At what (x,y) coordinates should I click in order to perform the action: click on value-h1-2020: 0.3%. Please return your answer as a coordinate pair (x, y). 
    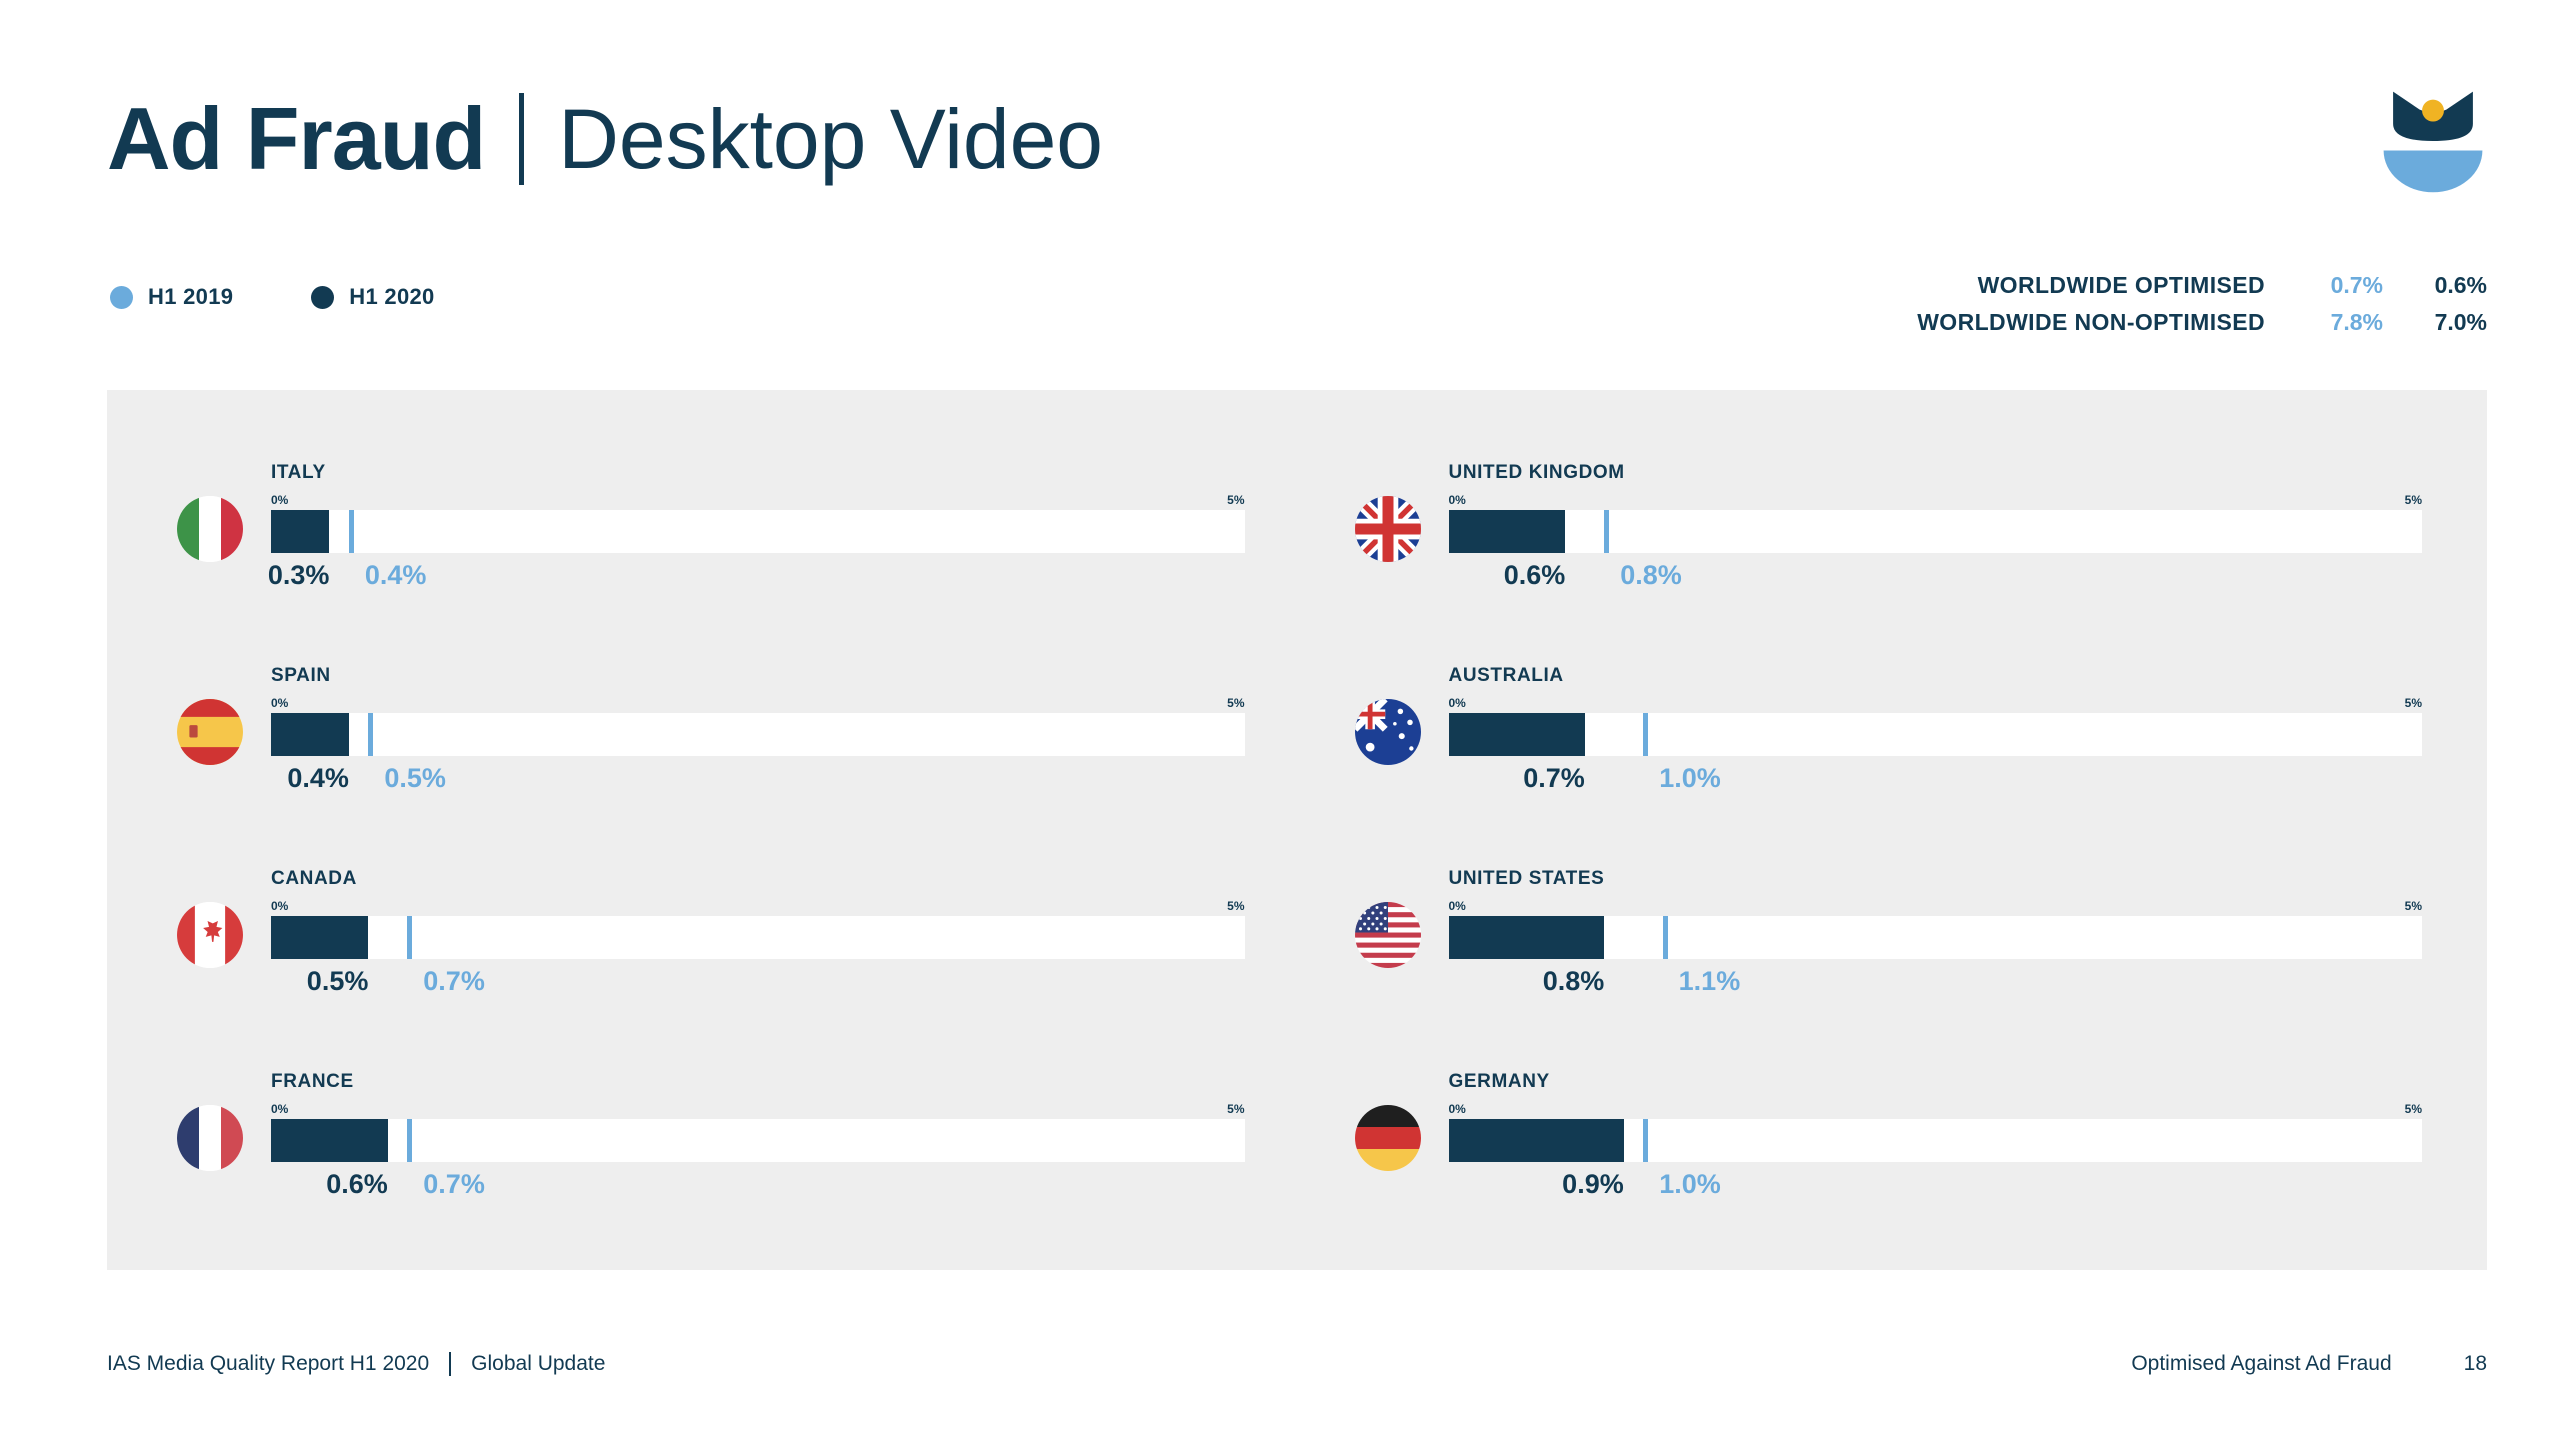
    Looking at the image, I should click on (298, 575).